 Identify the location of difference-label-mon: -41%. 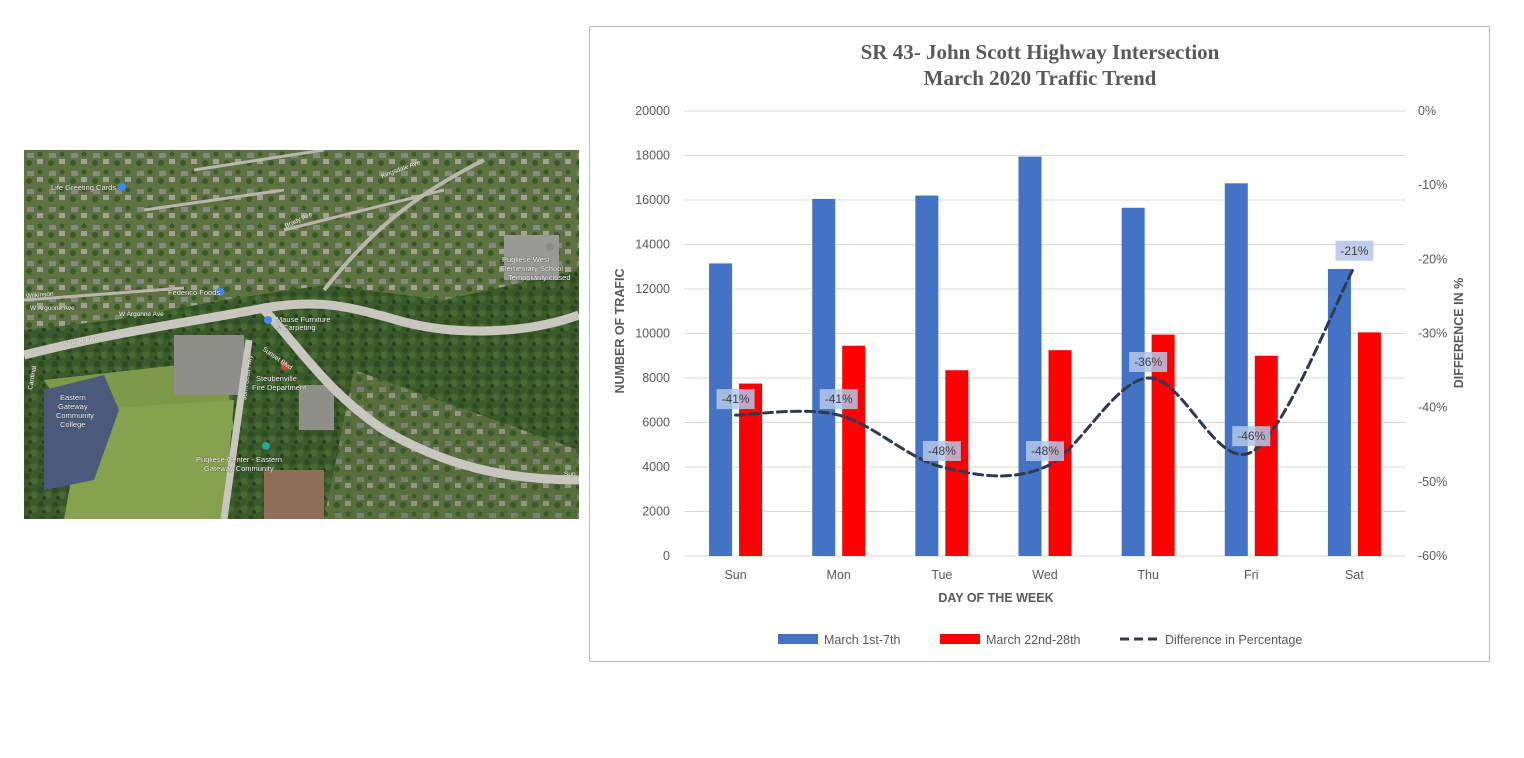
(838, 399).